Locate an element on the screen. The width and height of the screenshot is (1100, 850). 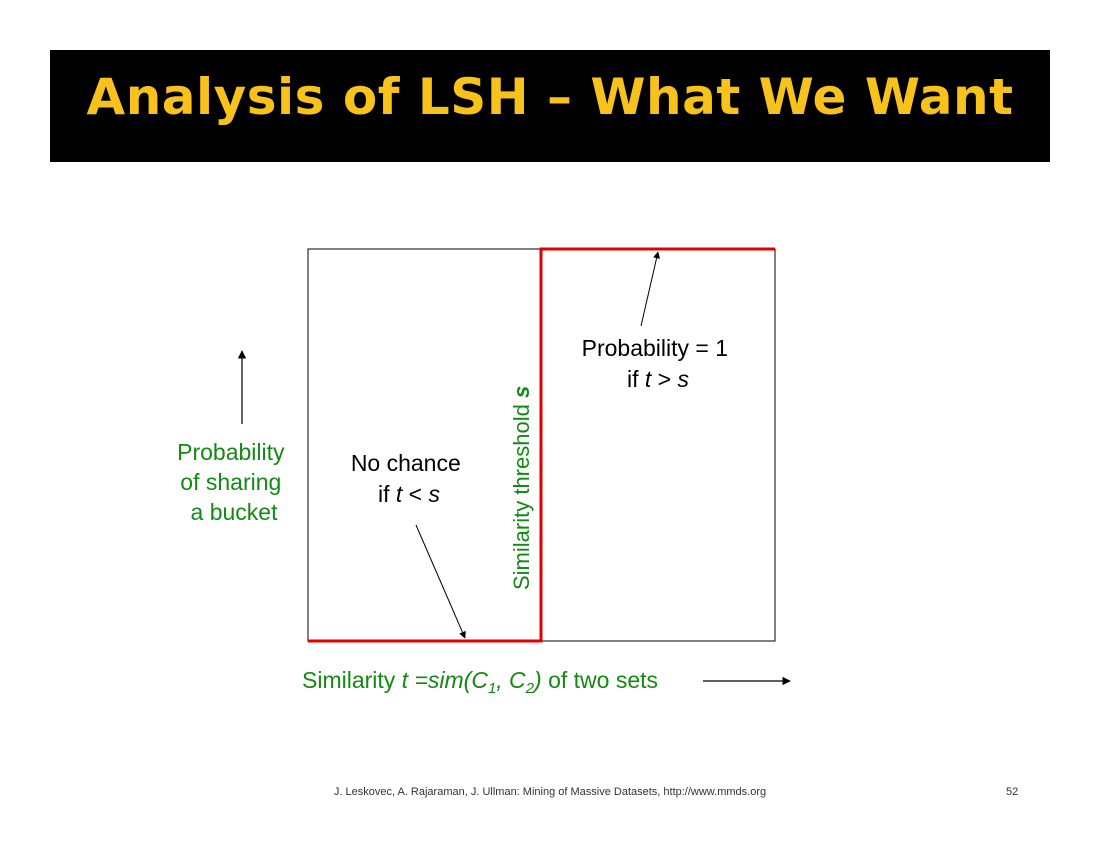
title-bar: Analysis of LSH – What We Want is located at coordinates (550, 106).